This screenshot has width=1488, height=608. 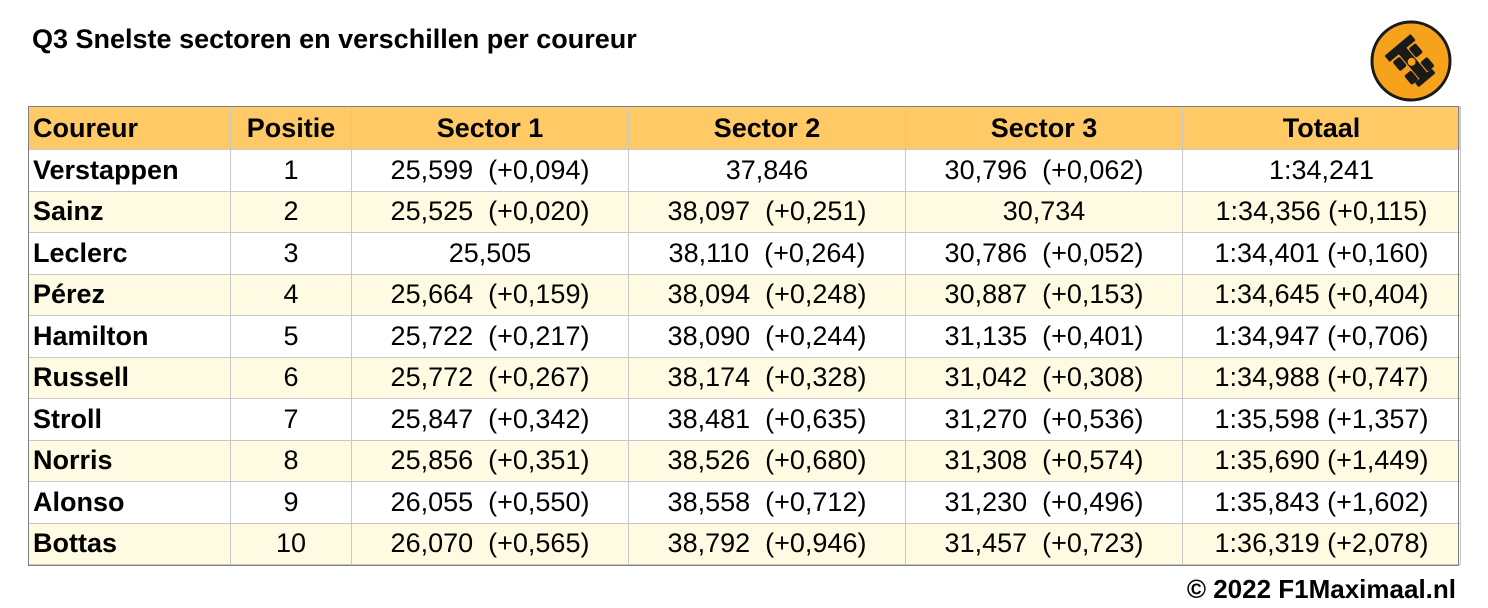 What do you see at coordinates (291, 253) in the screenshot?
I see `position-cell: 3` at bounding box center [291, 253].